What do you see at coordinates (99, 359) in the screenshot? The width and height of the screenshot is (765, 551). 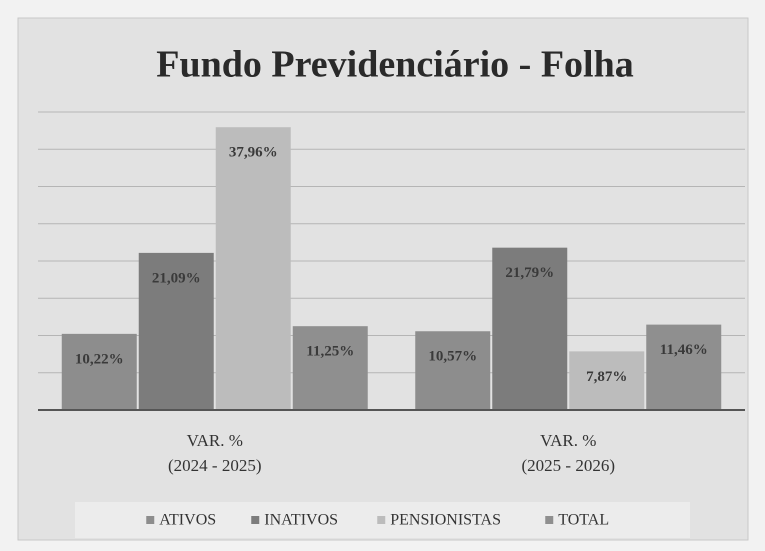 I see `value-label: 10,22%` at bounding box center [99, 359].